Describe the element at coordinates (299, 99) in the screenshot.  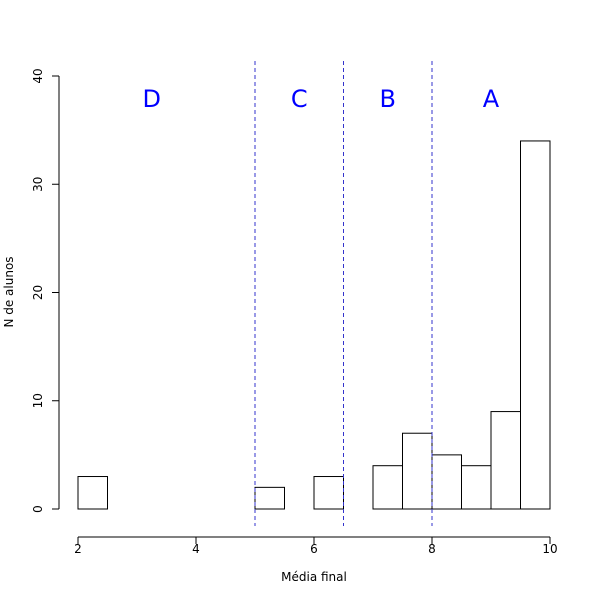
I see `grade-label: C` at that location.